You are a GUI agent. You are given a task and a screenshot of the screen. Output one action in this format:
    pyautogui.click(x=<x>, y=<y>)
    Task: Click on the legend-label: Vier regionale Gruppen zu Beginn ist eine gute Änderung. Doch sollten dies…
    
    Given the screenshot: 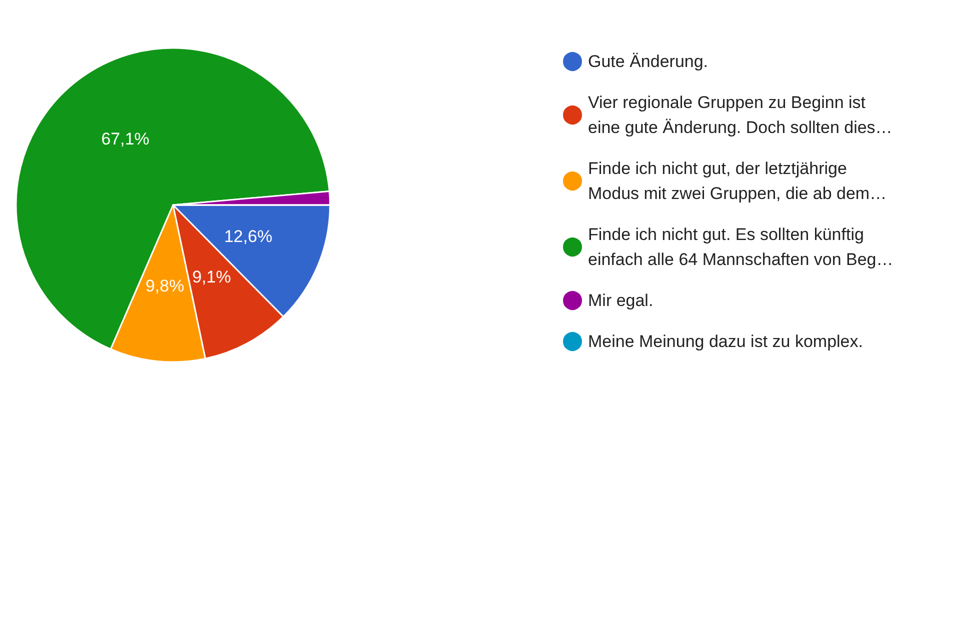 What is the action you would take?
    pyautogui.click(x=740, y=115)
    